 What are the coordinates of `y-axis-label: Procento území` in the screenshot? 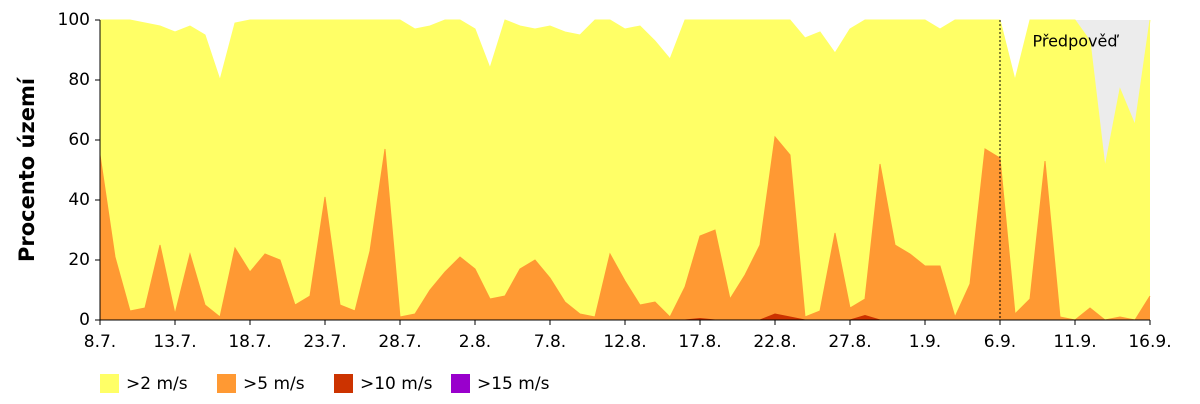 It's located at (27, 169).